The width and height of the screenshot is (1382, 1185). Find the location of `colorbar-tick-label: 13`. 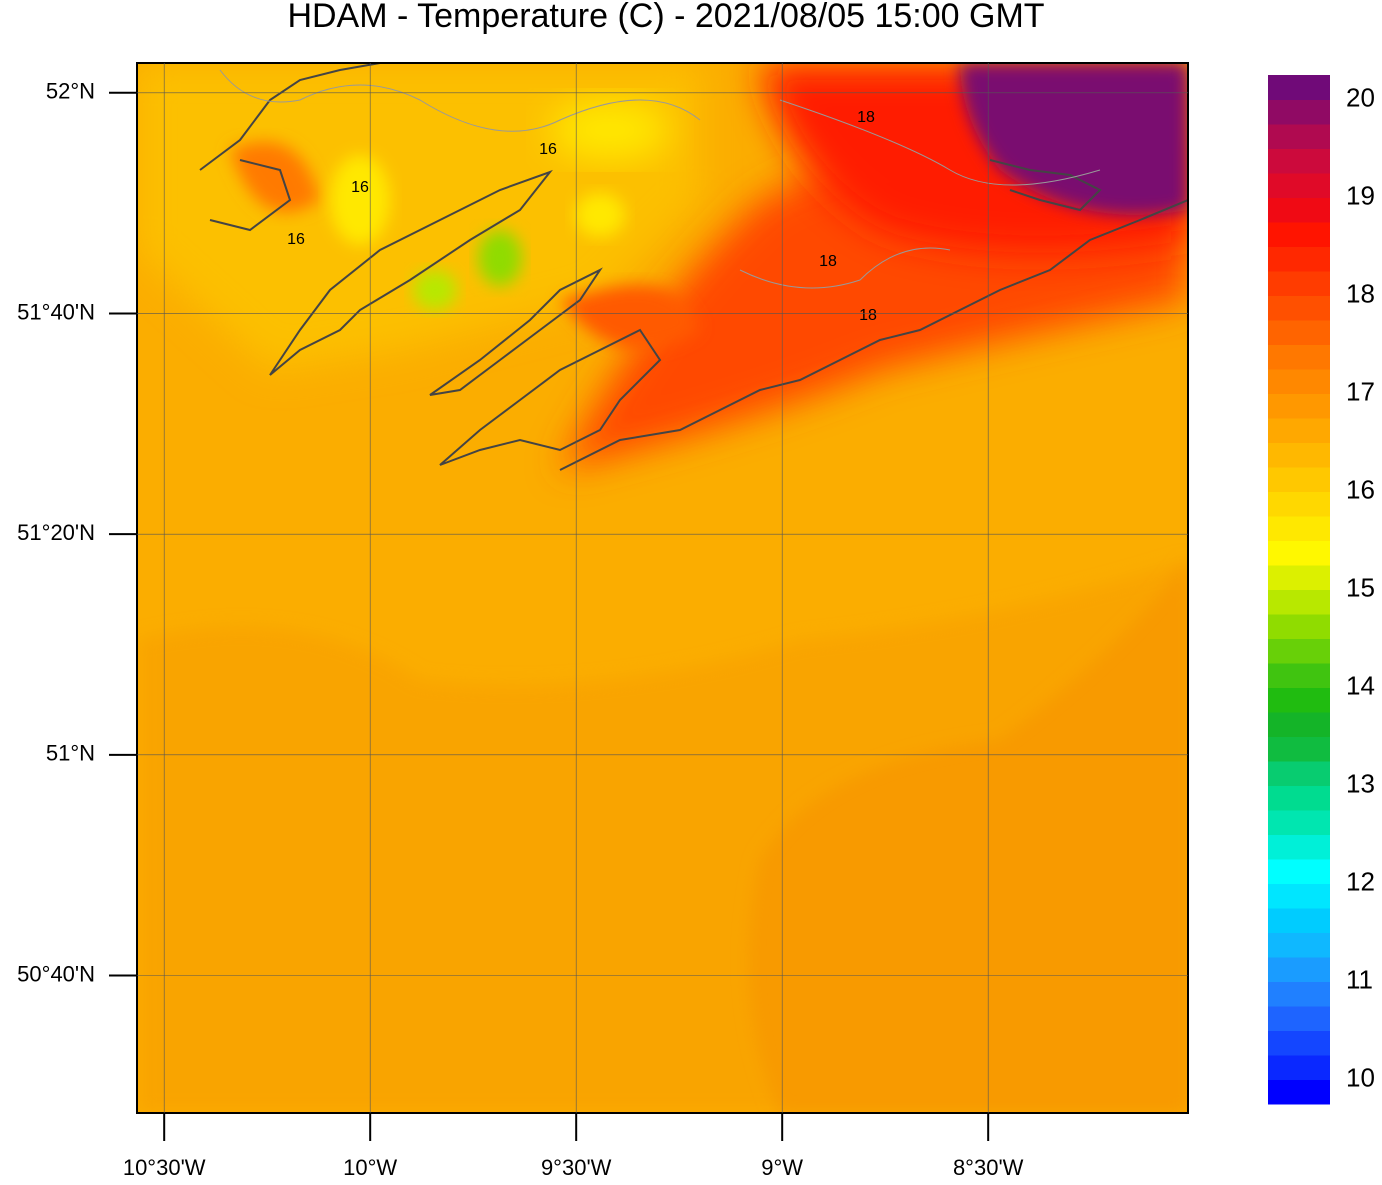

colorbar-tick-label: 13 is located at coordinates (1360, 783).